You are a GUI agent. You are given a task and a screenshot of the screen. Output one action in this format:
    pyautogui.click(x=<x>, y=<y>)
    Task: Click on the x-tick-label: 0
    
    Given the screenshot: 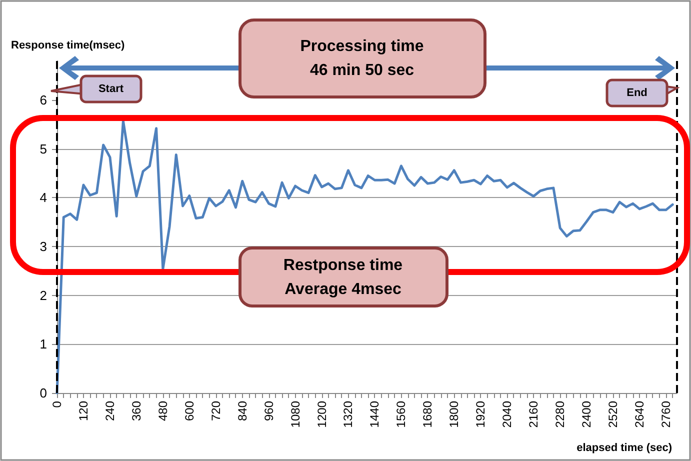 What is the action you would take?
    pyautogui.click(x=57, y=404)
    